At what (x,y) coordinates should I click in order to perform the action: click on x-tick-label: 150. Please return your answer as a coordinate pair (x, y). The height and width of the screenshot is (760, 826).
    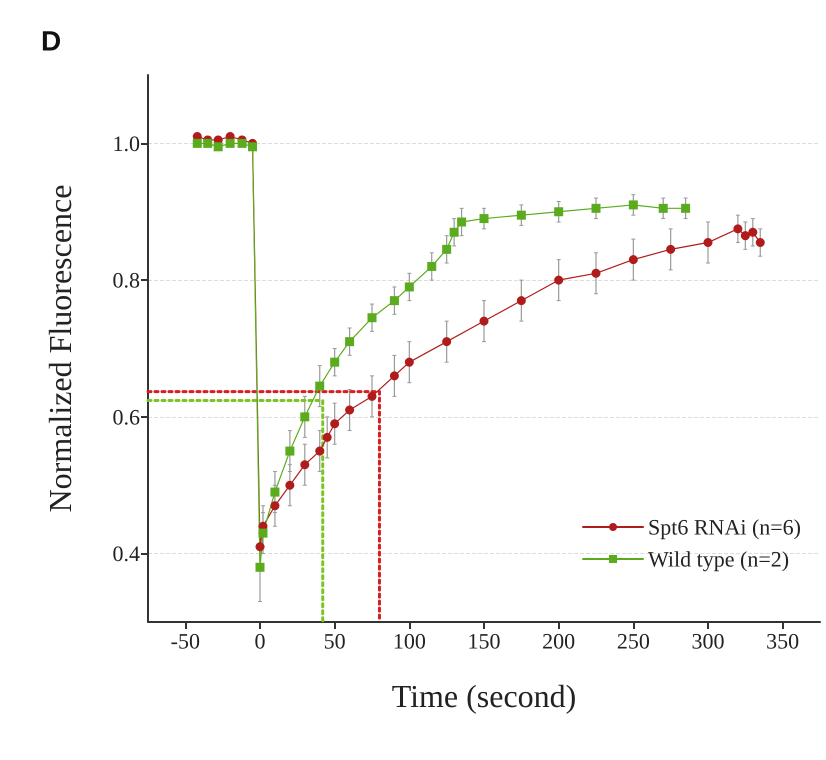
    Looking at the image, I should click on (484, 641).